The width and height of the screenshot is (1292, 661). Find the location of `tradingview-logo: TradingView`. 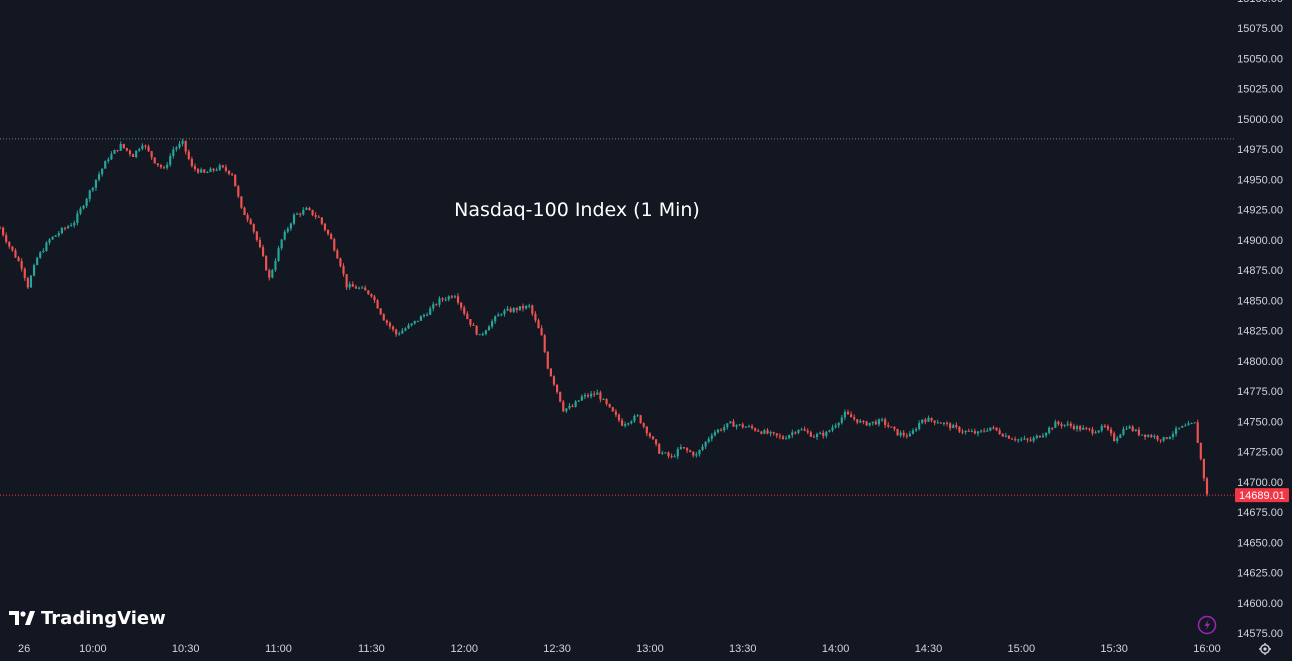

tradingview-logo: TradingView is located at coordinates (87, 618).